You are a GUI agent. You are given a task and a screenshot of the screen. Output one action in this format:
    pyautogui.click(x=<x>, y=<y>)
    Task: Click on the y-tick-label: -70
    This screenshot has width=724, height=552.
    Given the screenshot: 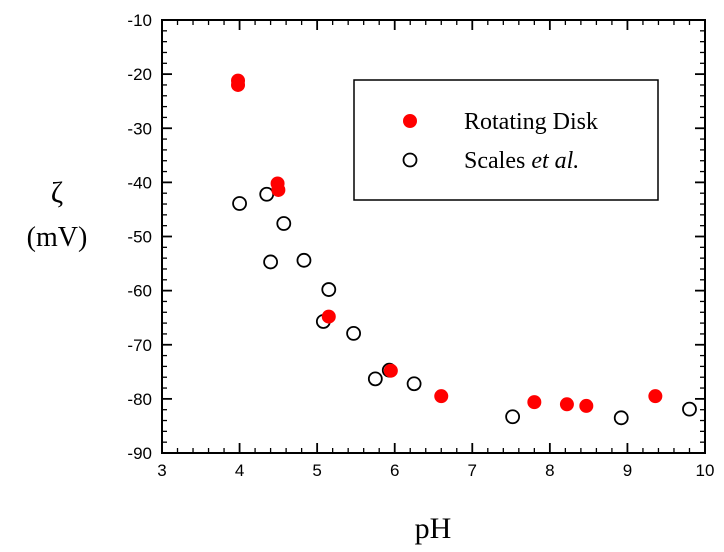 What is the action you would take?
    pyautogui.click(x=139, y=345)
    